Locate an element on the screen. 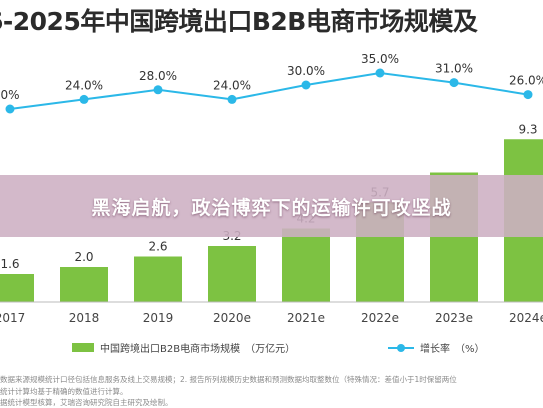  growth-point-2019 is located at coordinates (158, 90).